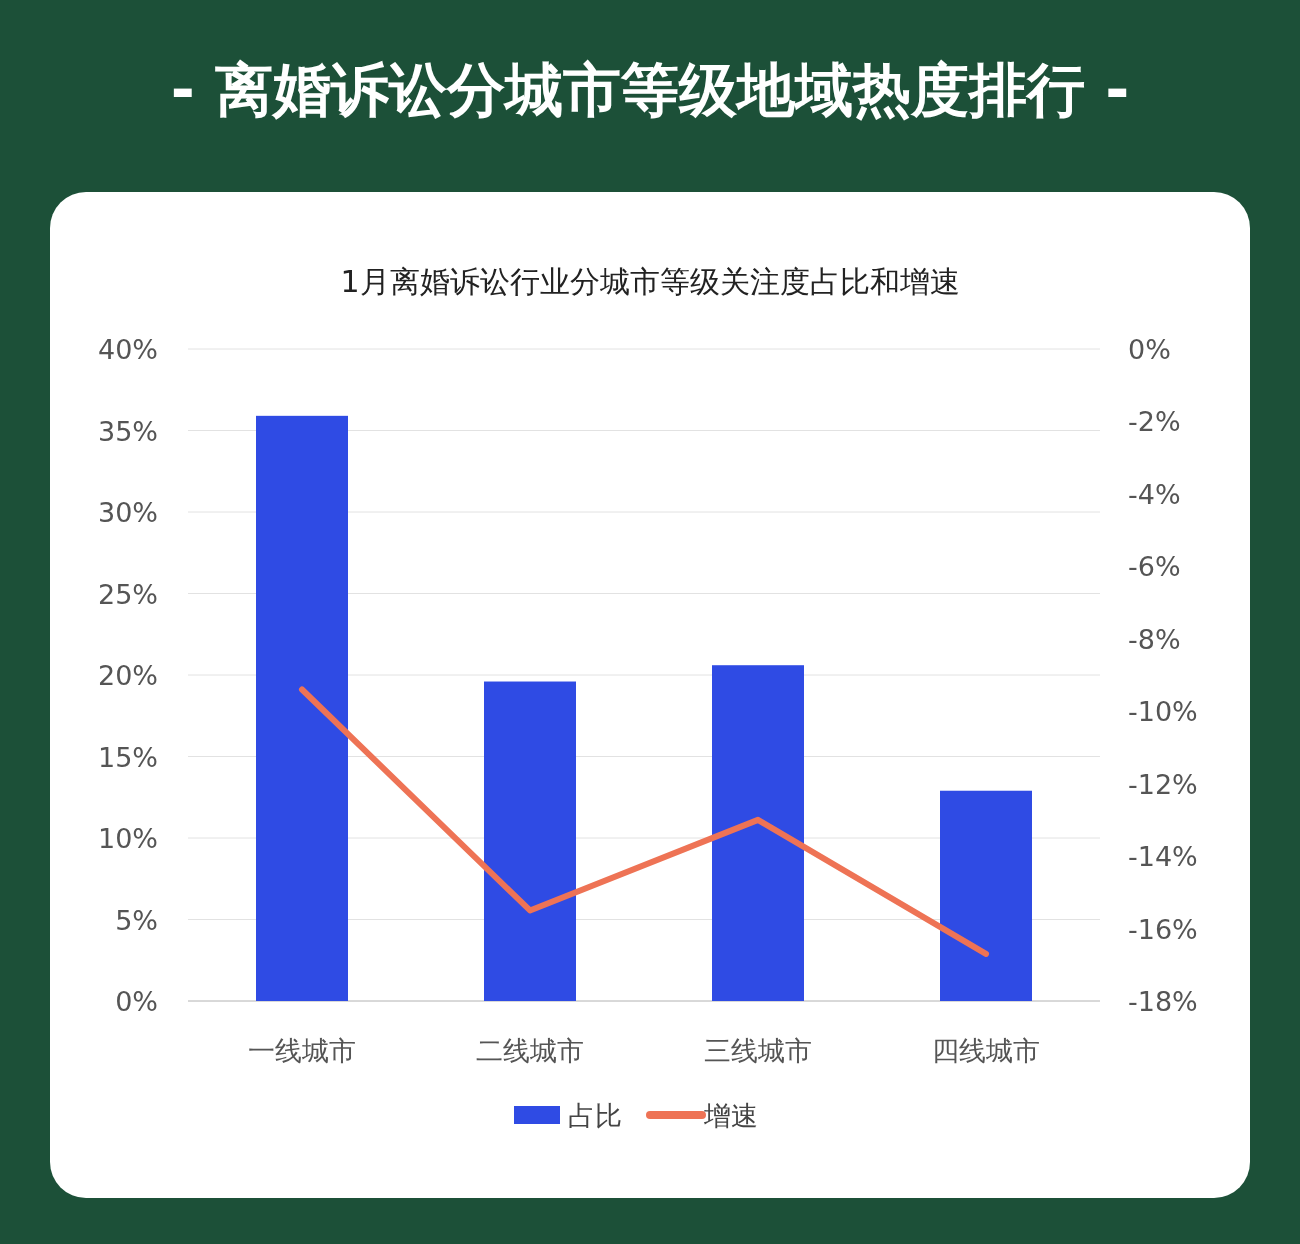 The image size is (1300, 1244). Describe the element at coordinates (530, 1050) in the screenshot. I see `x-tick-label: 二线城市` at that location.